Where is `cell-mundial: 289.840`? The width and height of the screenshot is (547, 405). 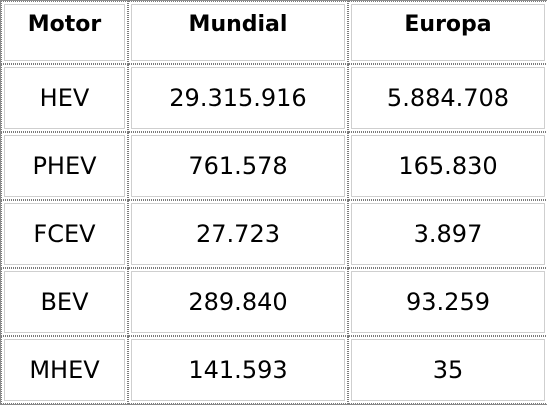 cell-mundial: 289.840 is located at coordinates (238, 302).